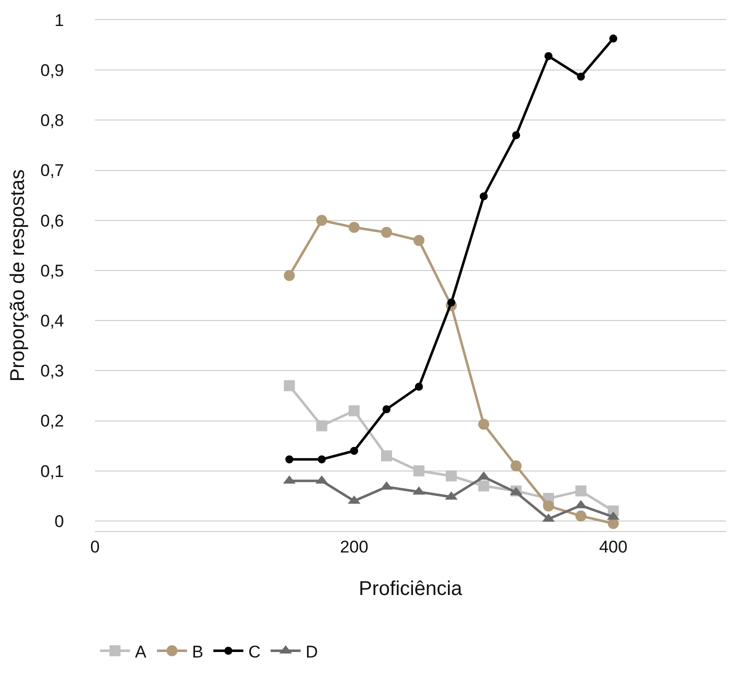  Describe the element at coordinates (95, 546) in the screenshot. I see `x-tick-label: 0` at that location.